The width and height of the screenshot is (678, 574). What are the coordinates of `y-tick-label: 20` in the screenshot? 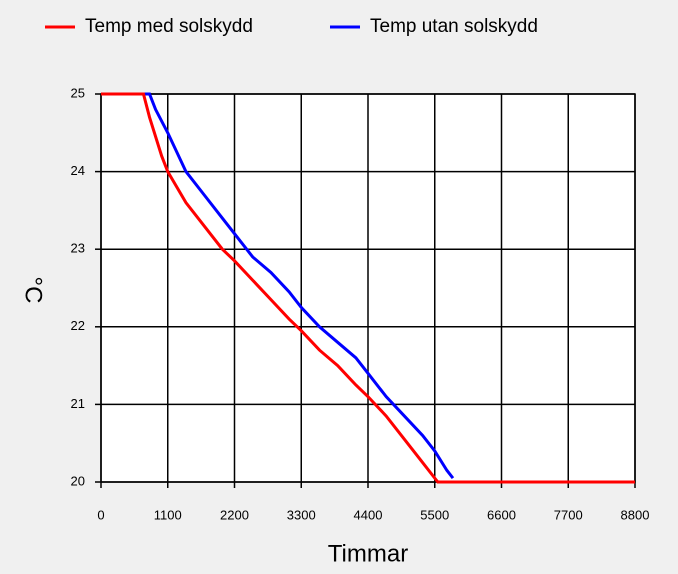 It's located at (78, 480).